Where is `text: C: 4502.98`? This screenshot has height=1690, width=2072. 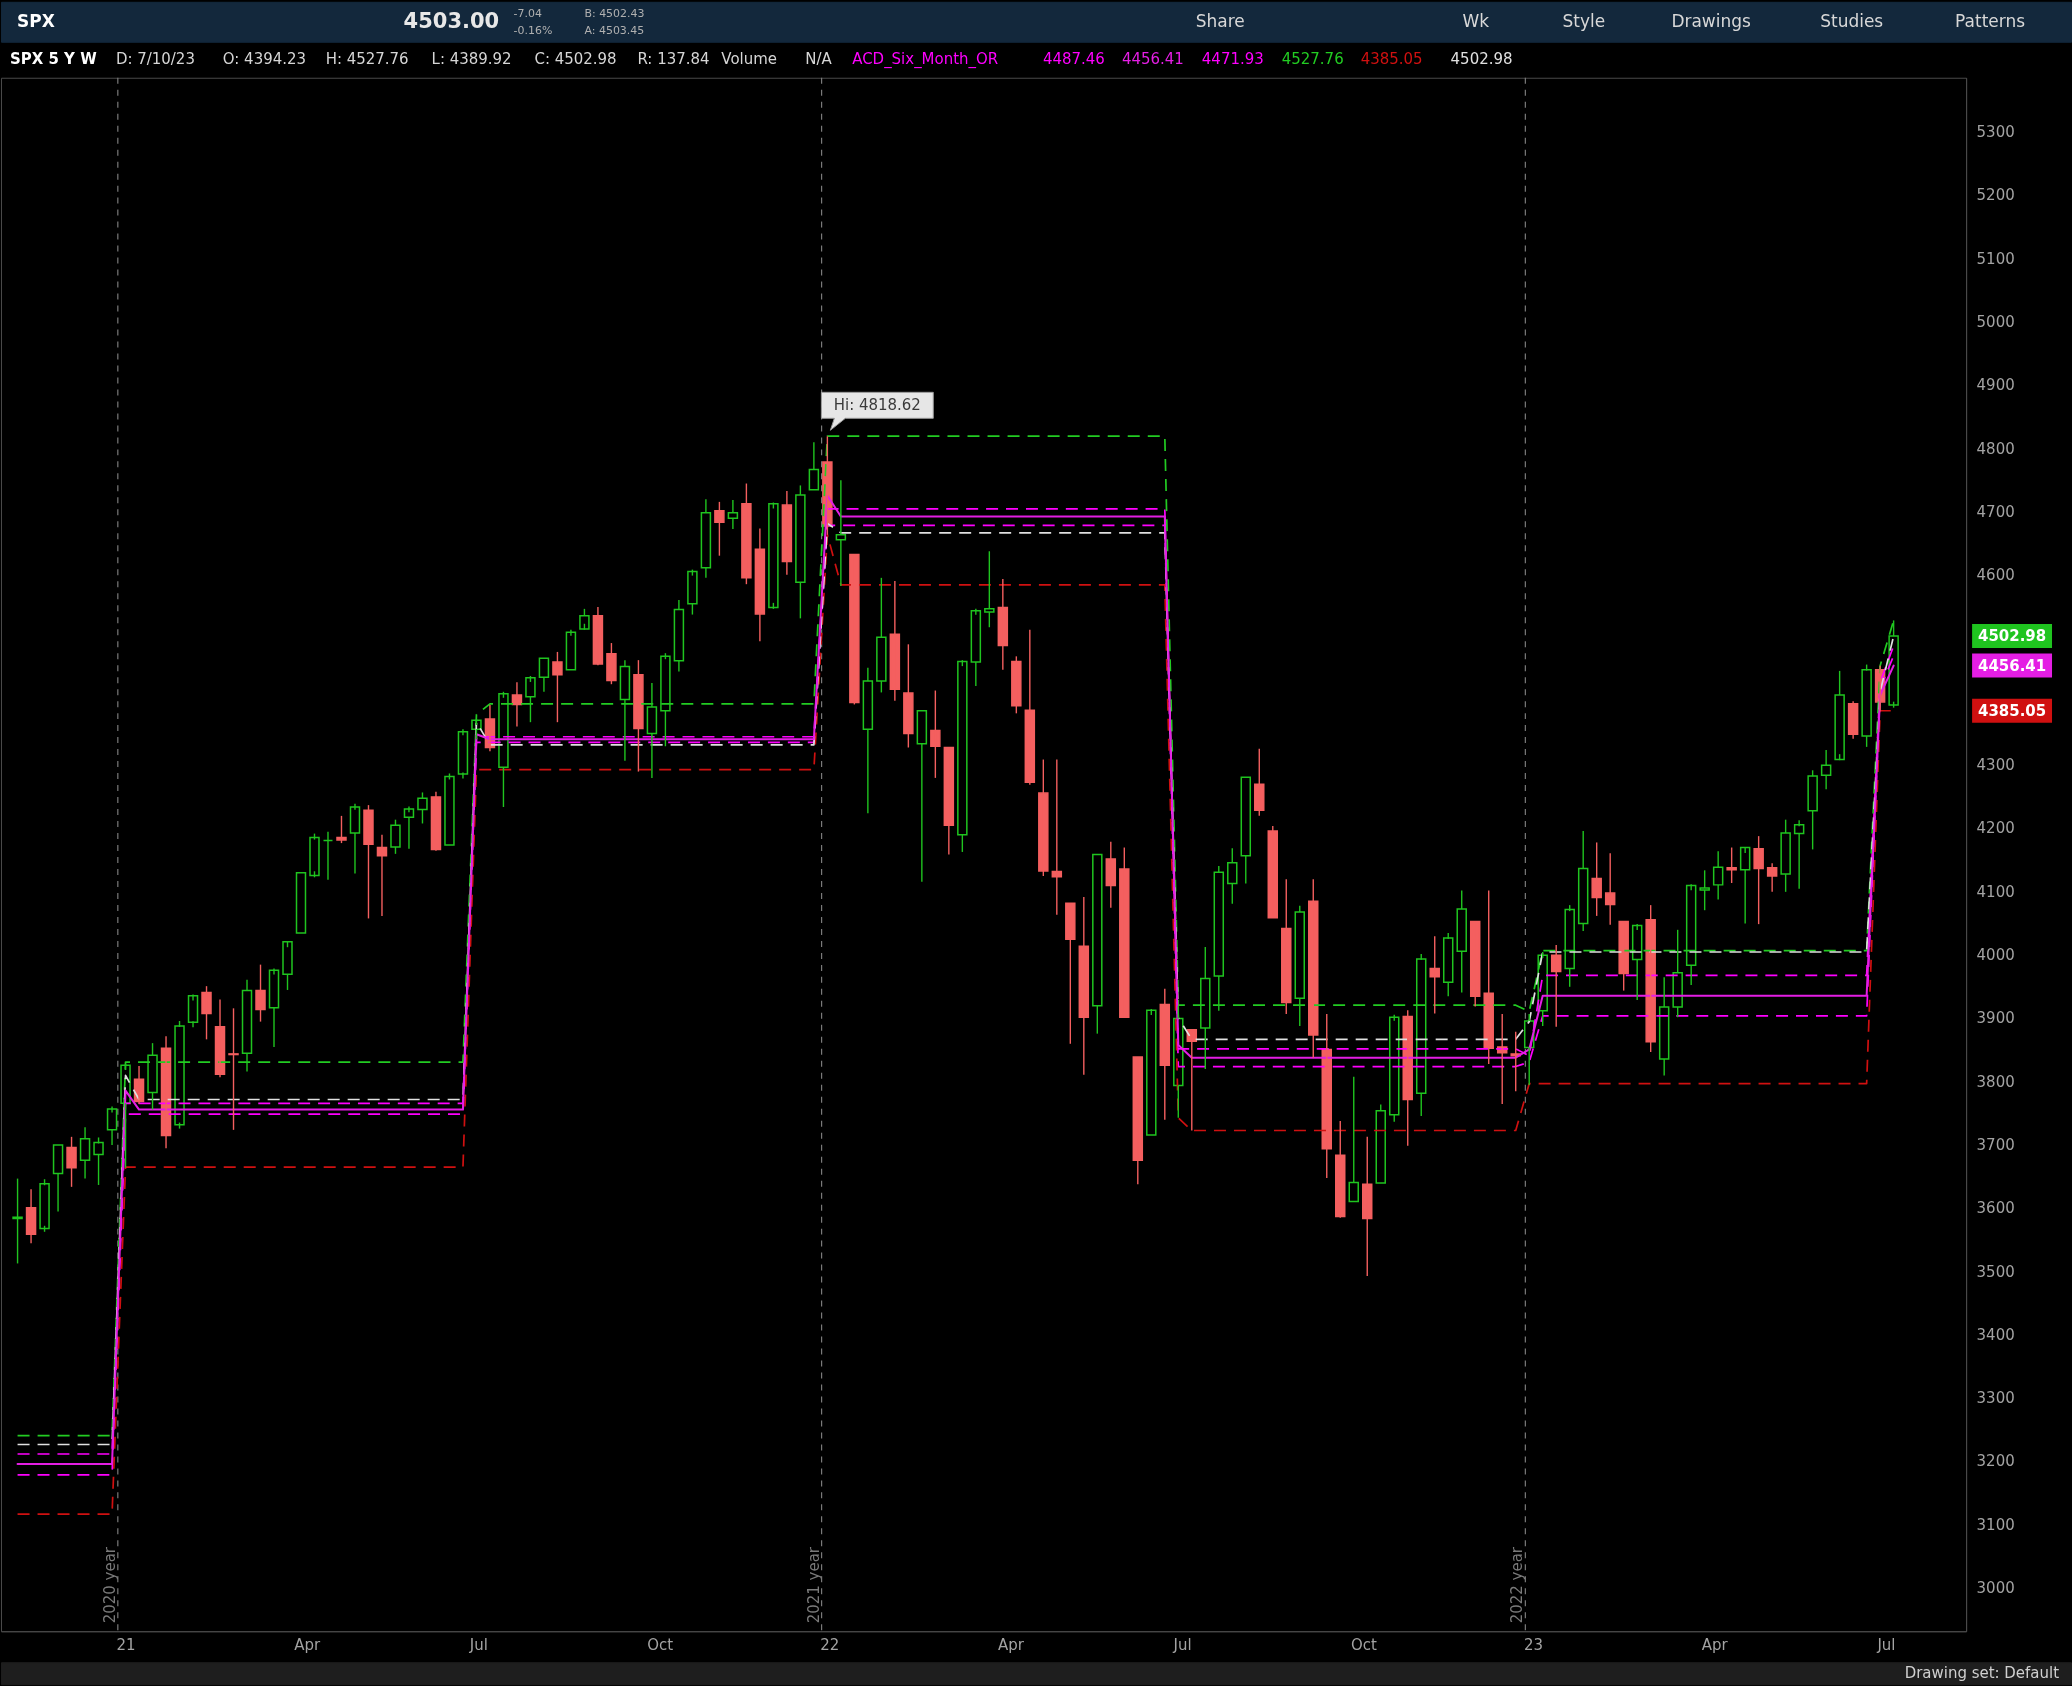
text: C: 4502.98 is located at coordinates (575, 58).